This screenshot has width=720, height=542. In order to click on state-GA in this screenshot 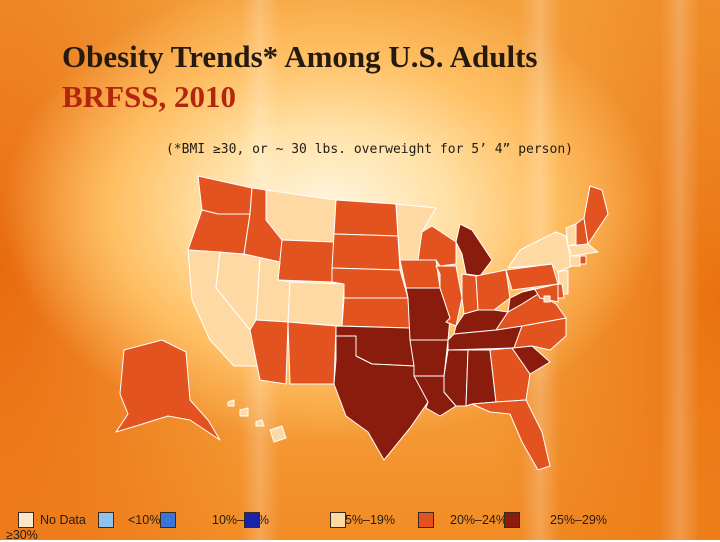, I will do `click(510, 375)`.